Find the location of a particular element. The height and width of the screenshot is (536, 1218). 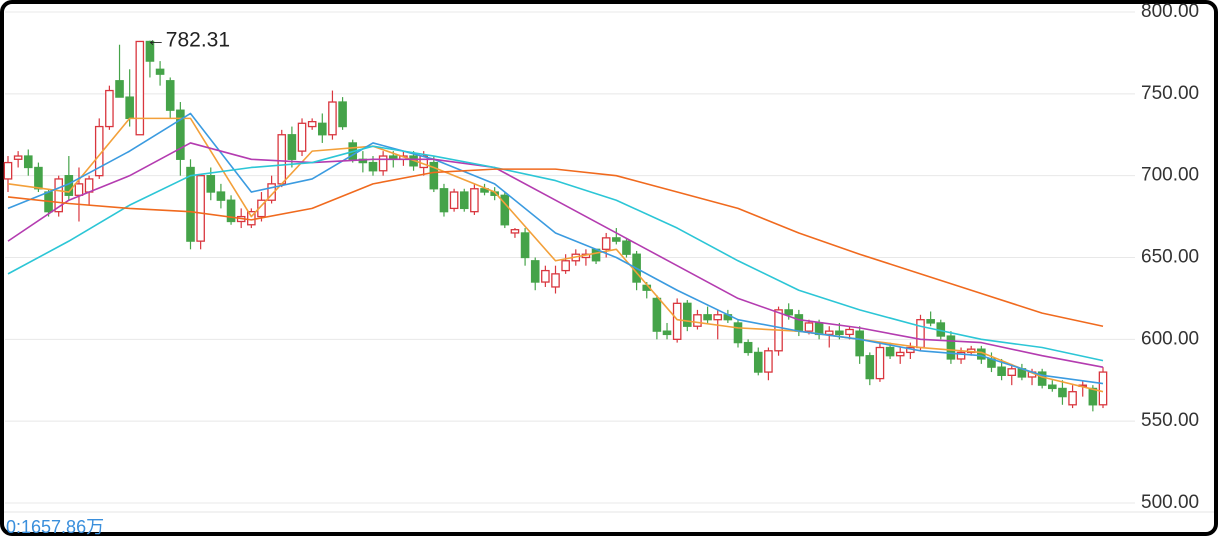

y-tick-label: 750.00 is located at coordinates (1170, 93).